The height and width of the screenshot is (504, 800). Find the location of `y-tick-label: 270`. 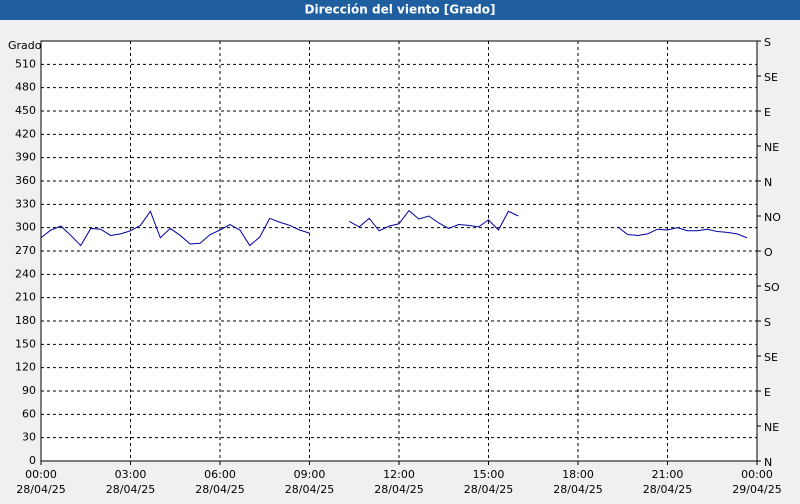

y-tick-label: 270 is located at coordinates (25, 250).